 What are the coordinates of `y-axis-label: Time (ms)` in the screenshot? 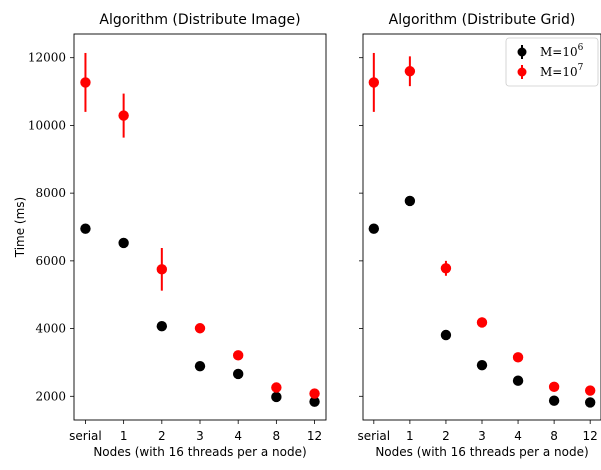 It's located at (20, 228).